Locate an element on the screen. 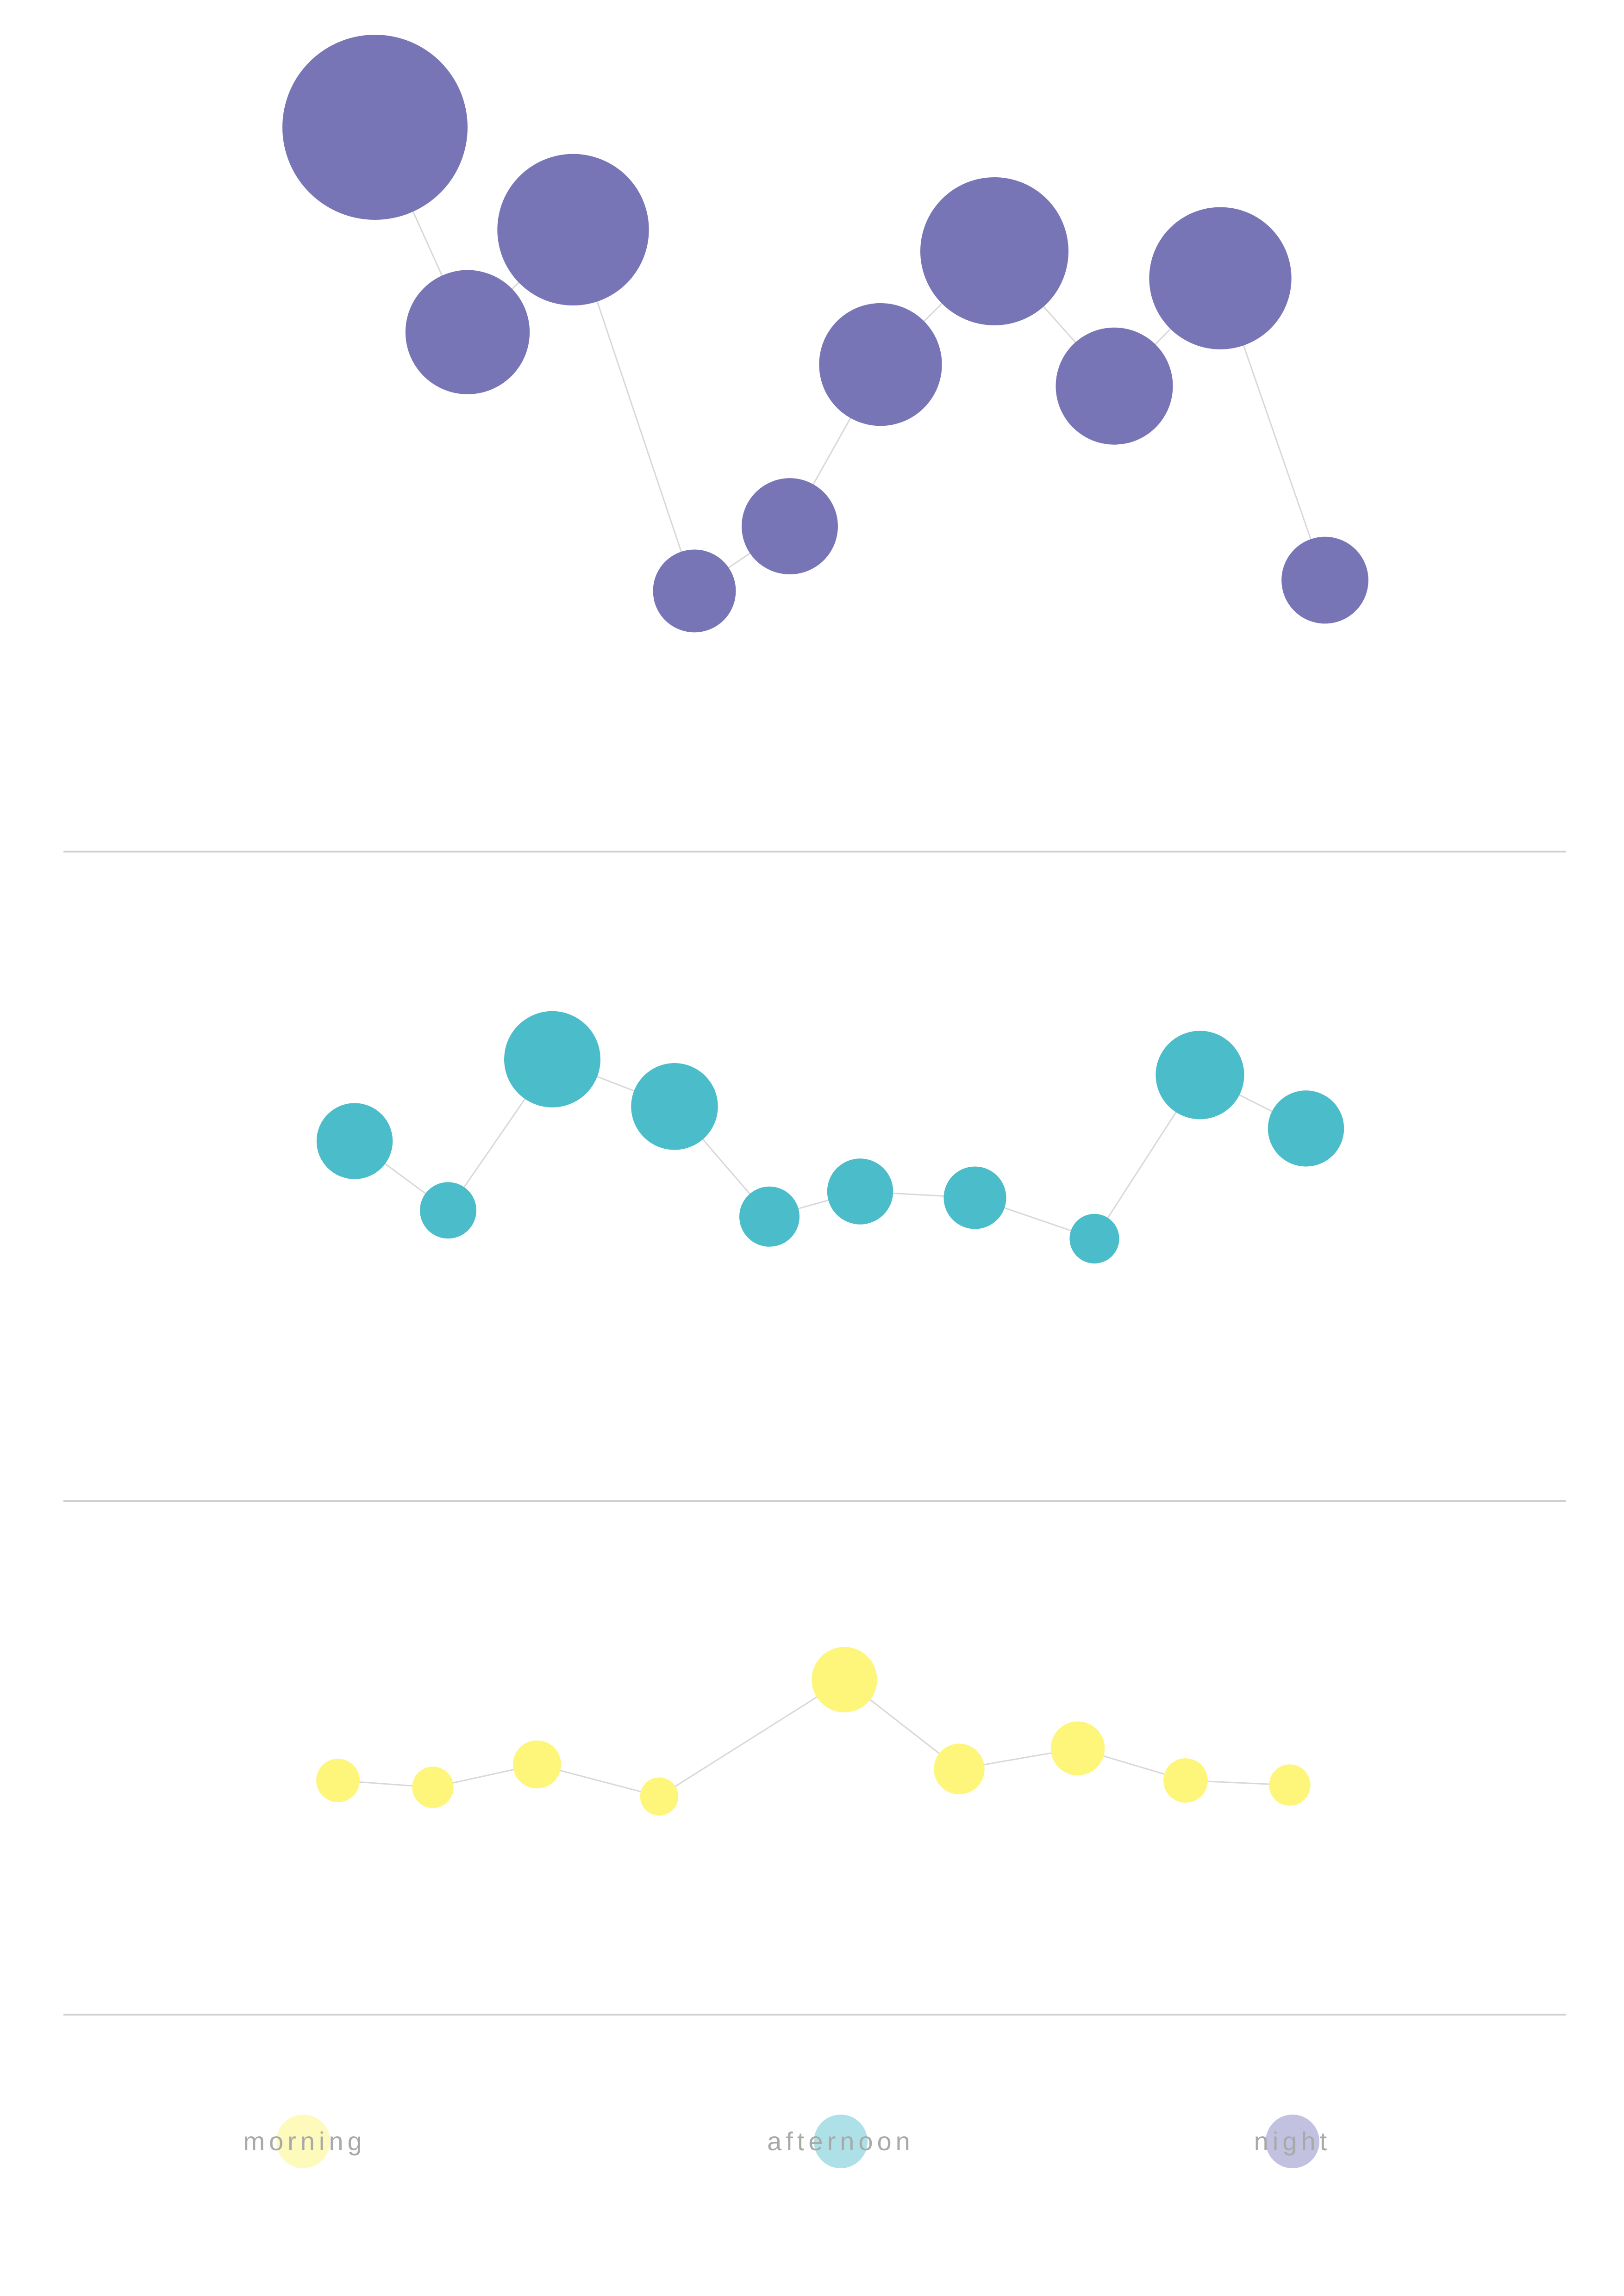  legend-item-morning: morning is located at coordinates (304, 2141).